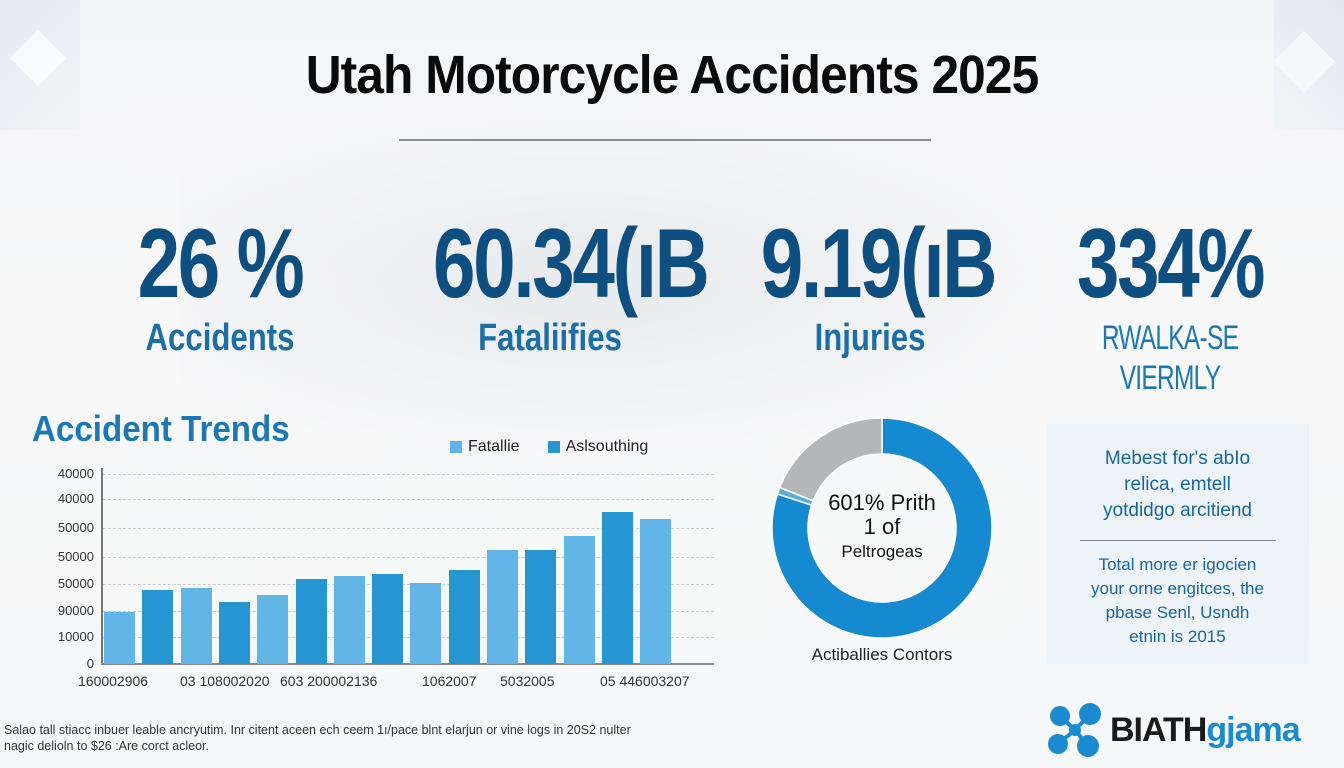 Image resolution: width=1344 pixels, height=768 pixels. What do you see at coordinates (645, 681) in the screenshot?
I see `x-tick-label: 05 446003207` at bounding box center [645, 681].